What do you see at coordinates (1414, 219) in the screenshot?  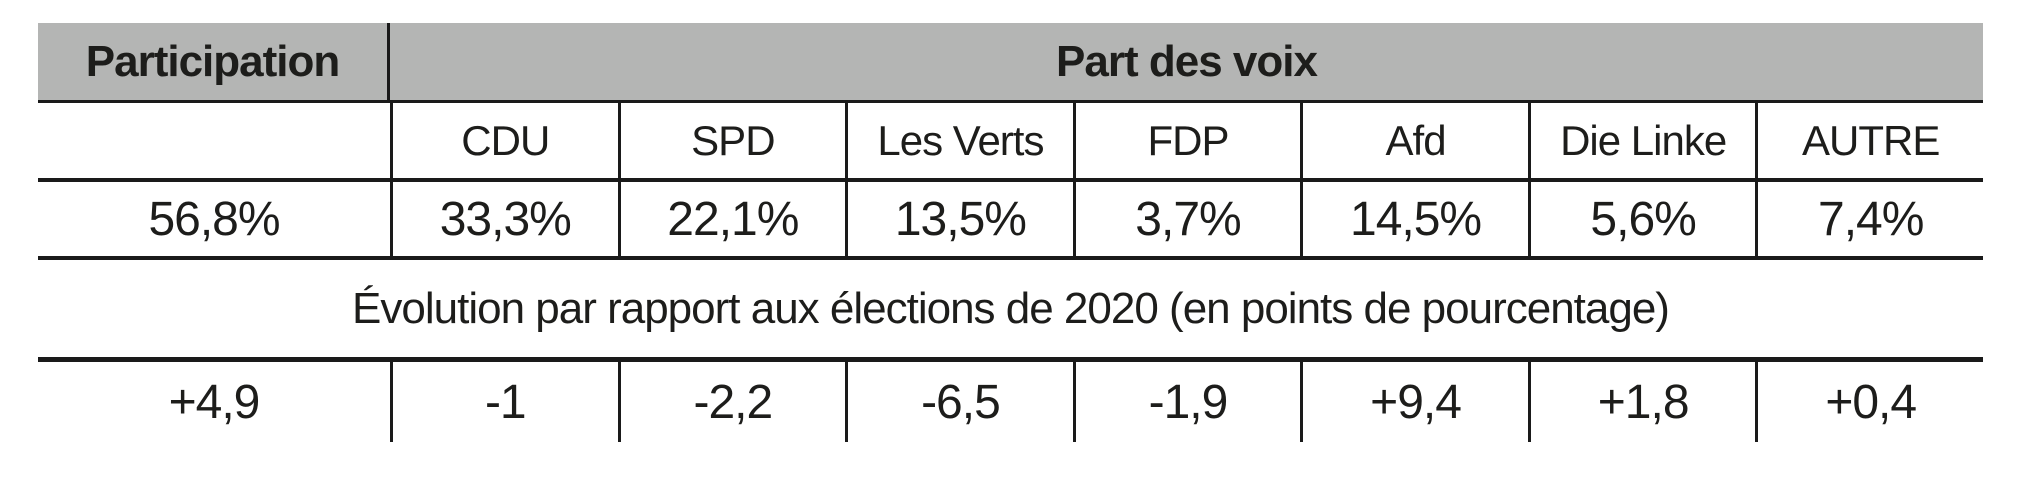 I see `vote-share-afd: 14,5%` at bounding box center [1414, 219].